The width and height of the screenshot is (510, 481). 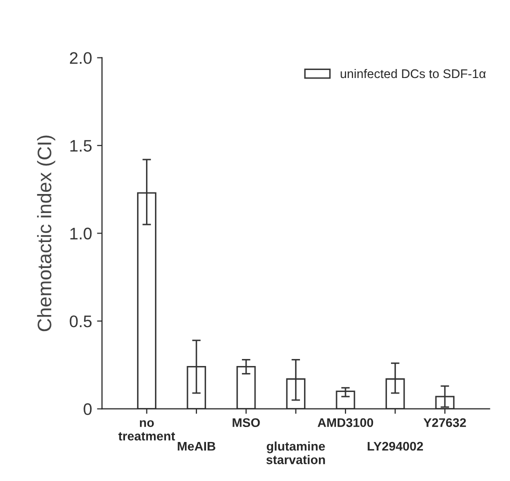 I want to click on x-tick-label: AMD3100, so click(x=346, y=423).